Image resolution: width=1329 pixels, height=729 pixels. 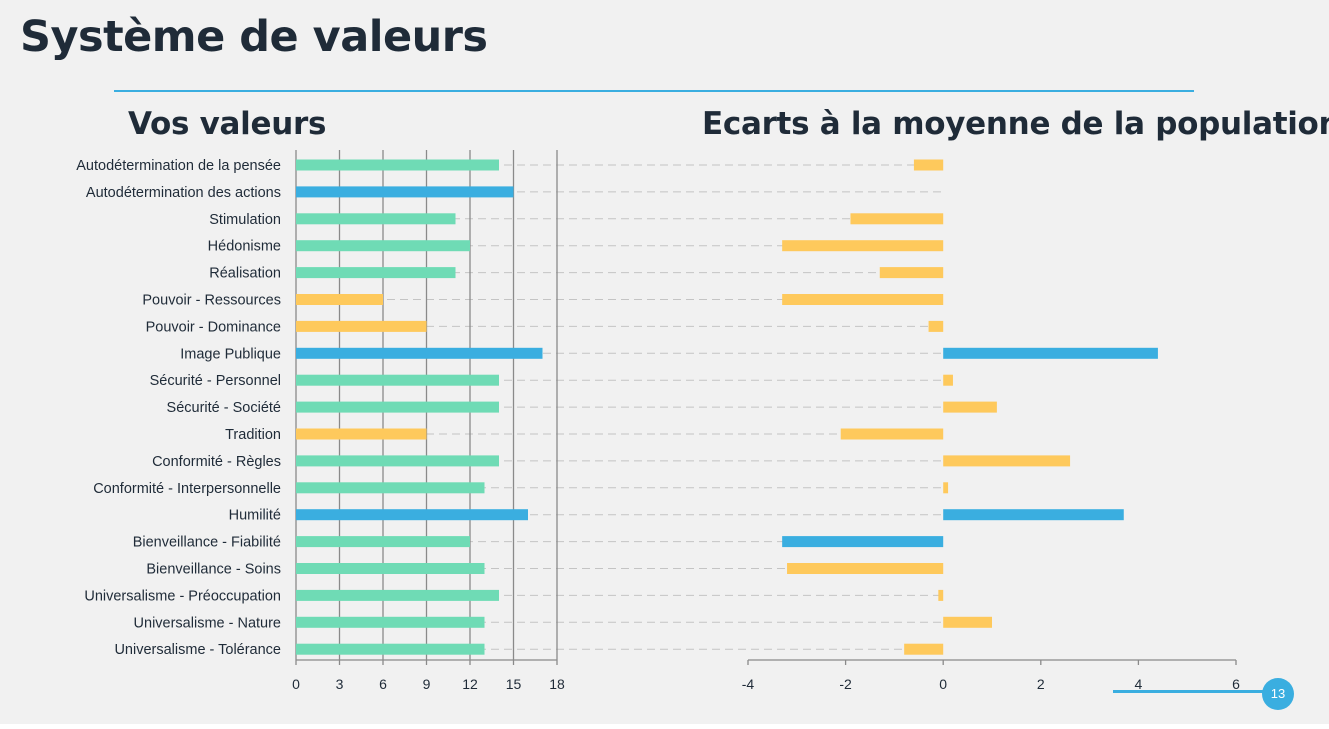 What do you see at coordinates (1278, 694) in the screenshot?
I see `page-number-badge: 13` at bounding box center [1278, 694].